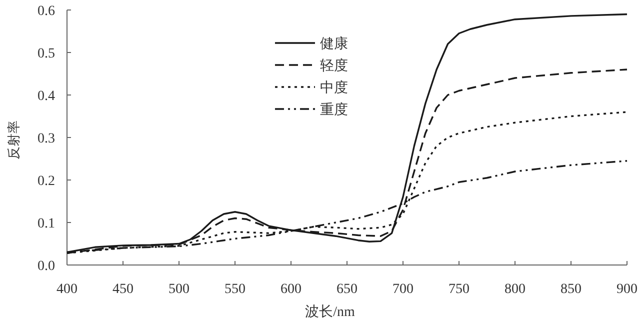 The width and height of the screenshot is (640, 323). Describe the element at coordinates (334, 110) in the screenshot. I see `legend-label: 重度` at that location.